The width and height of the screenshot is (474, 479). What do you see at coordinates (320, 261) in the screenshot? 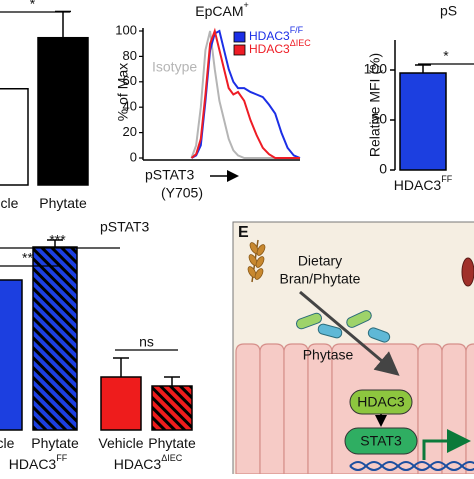
I see `food-label: Dietary` at bounding box center [320, 261].